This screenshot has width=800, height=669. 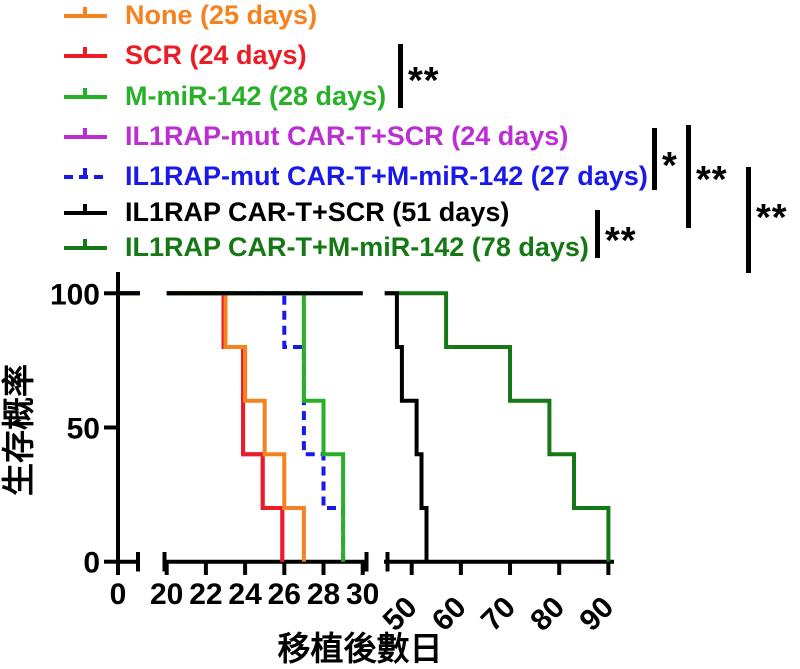 I want to click on legend-item-il1rap-car-t-scr: IL1RAP CAR-T+SCR (51 days), so click(x=286, y=212).